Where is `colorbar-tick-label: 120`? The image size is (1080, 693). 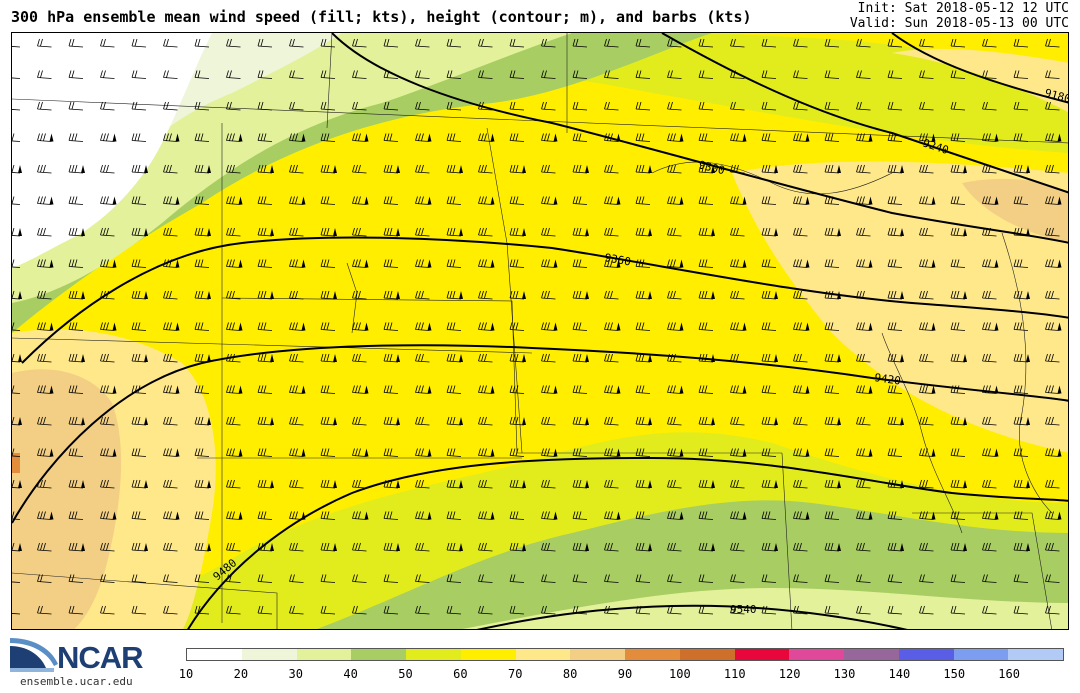 colorbar-tick-label: 120 is located at coordinates (789, 674).